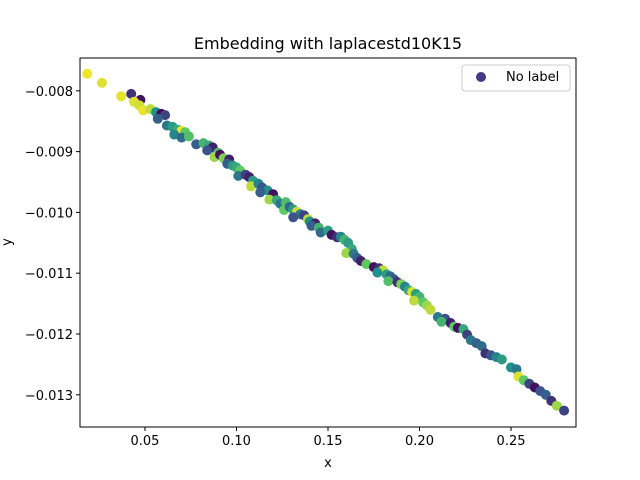  I want to click on x-axis-label: x, so click(328, 463).